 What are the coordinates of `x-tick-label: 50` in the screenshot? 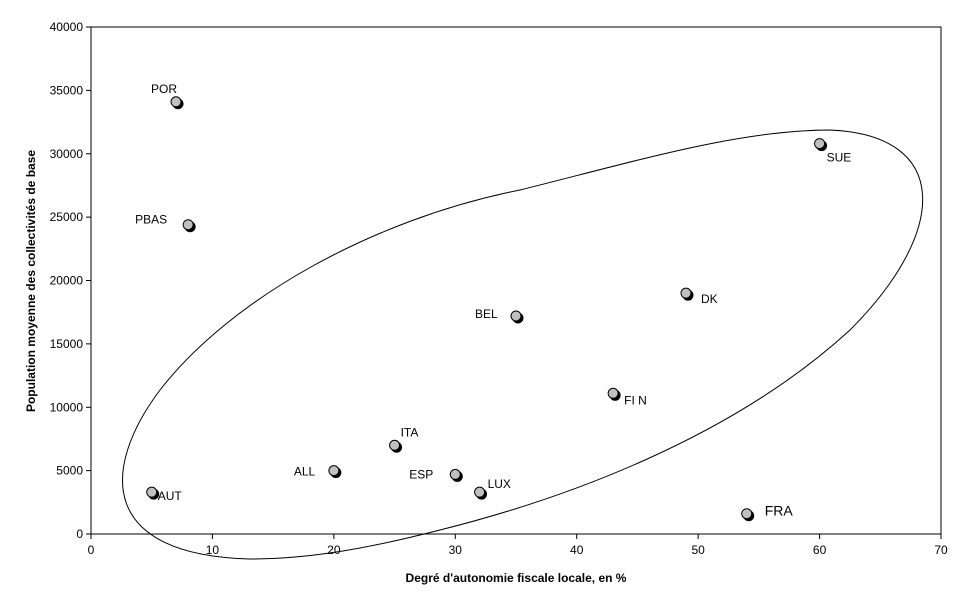 It's located at (698, 550).